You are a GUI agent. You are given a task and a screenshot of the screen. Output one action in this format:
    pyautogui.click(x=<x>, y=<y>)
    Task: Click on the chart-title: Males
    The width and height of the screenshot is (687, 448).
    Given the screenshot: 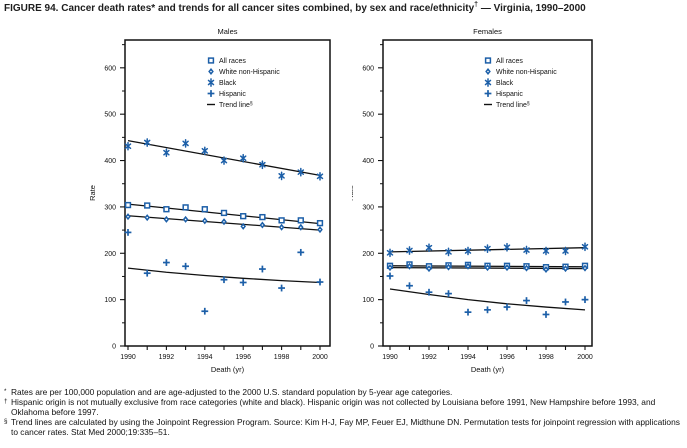 What is the action you would take?
    pyautogui.click(x=227, y=31)
    